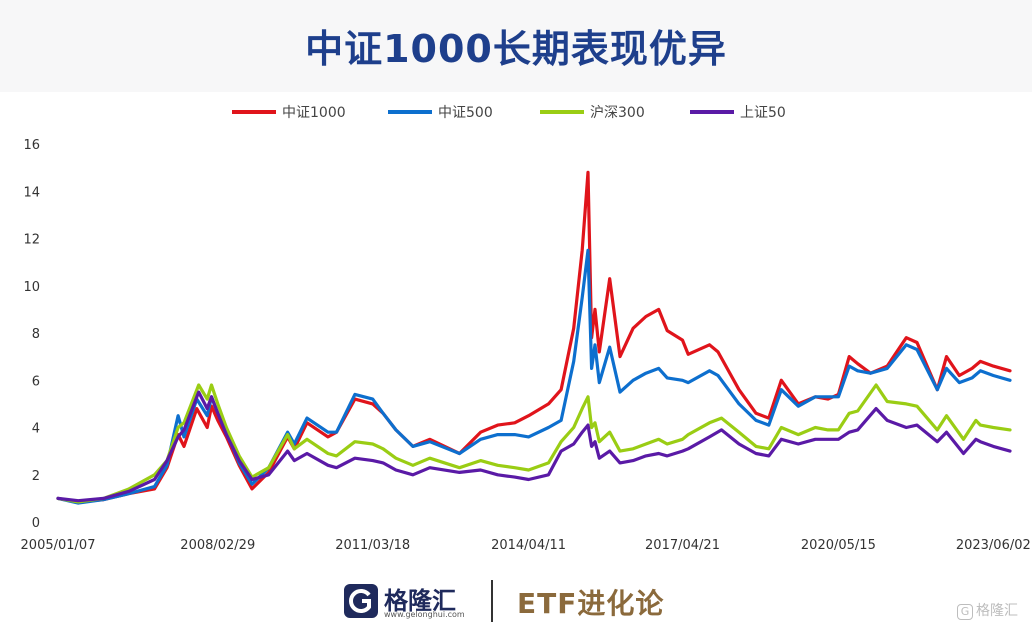 The image size is (1032, 630). I want to click on legend-label: 中证1000, so click(314, 113).